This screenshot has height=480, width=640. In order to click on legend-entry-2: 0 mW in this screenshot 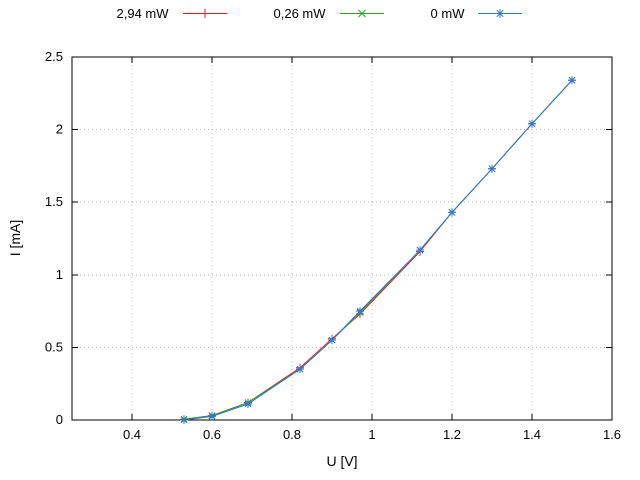, I will do `click(477, 13)`.